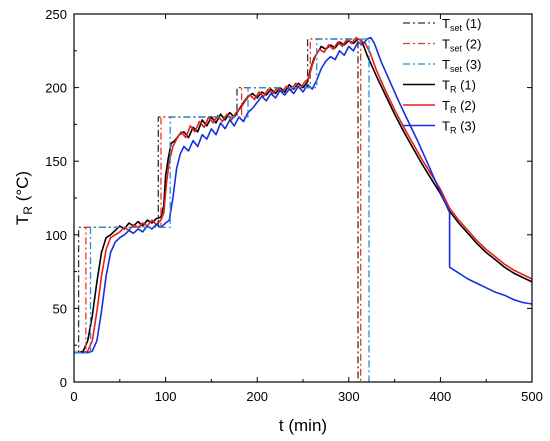 The width and height of the screenshot is (550, 441). What do you see at coordinates (459, 127) in the screenshot?
I see `legend-label-5: TR (3)` at bounding box center [459, 127].